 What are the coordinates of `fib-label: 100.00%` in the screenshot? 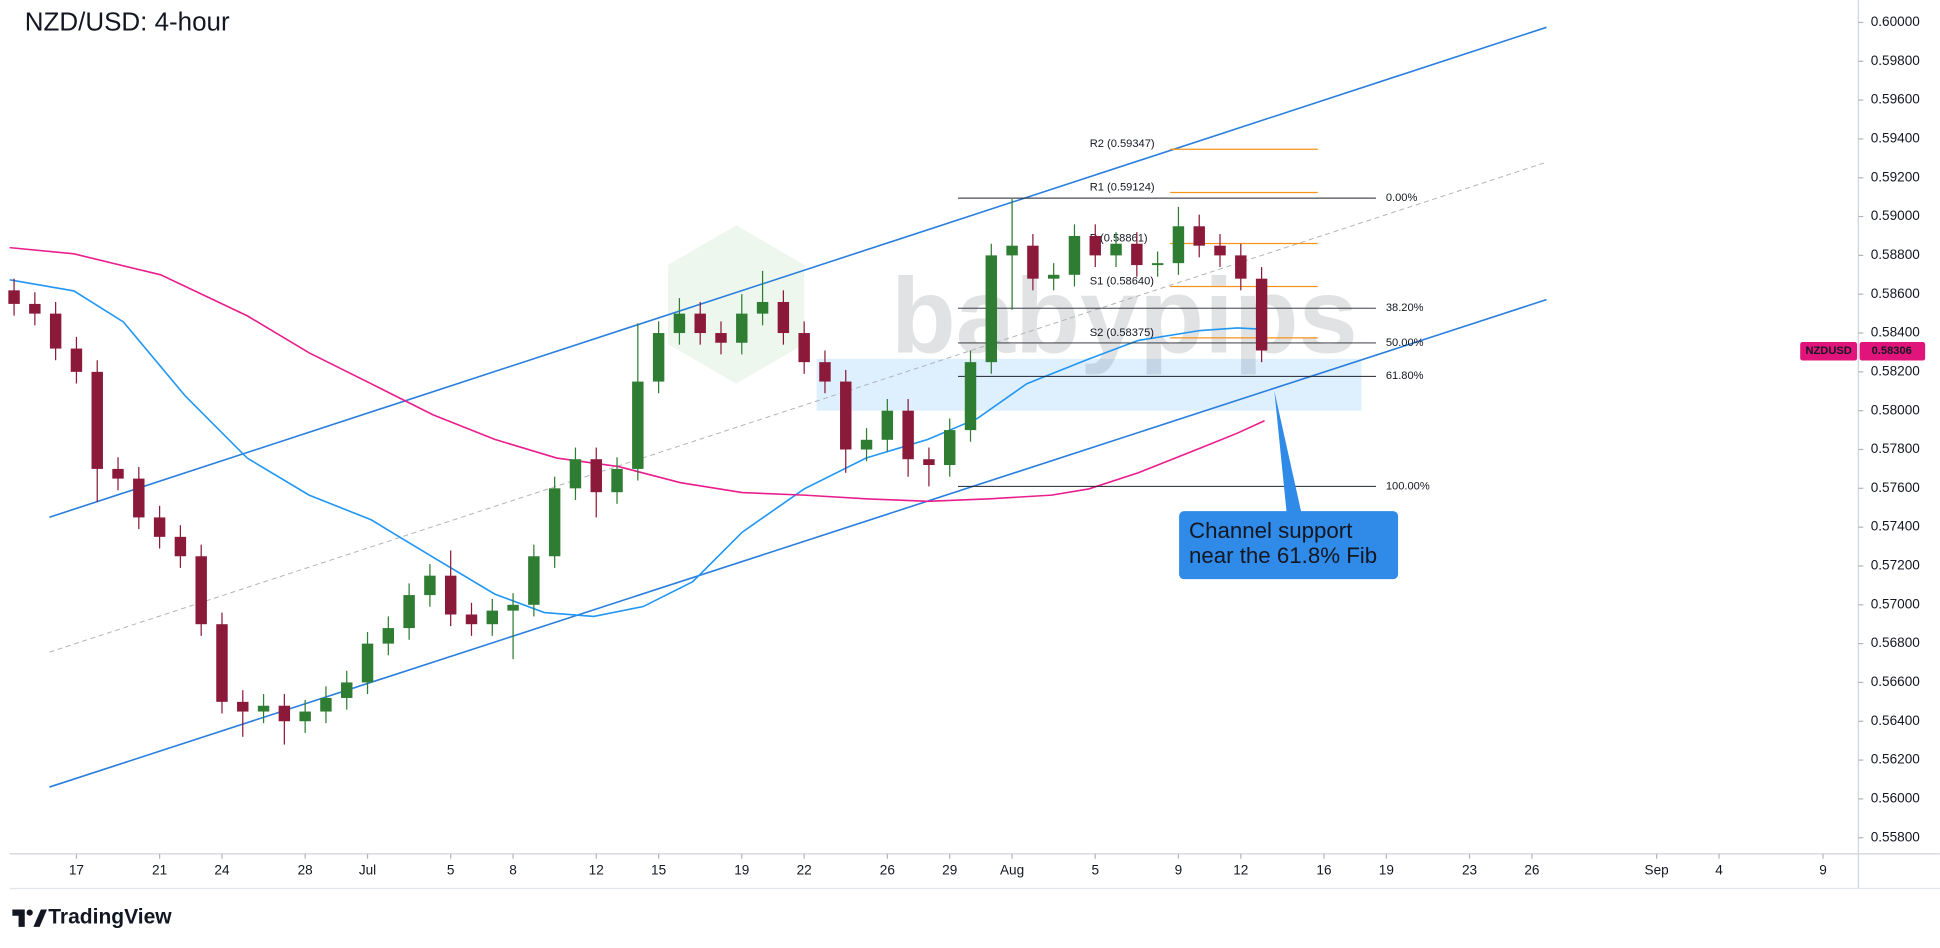 It's located at (1408, 486).